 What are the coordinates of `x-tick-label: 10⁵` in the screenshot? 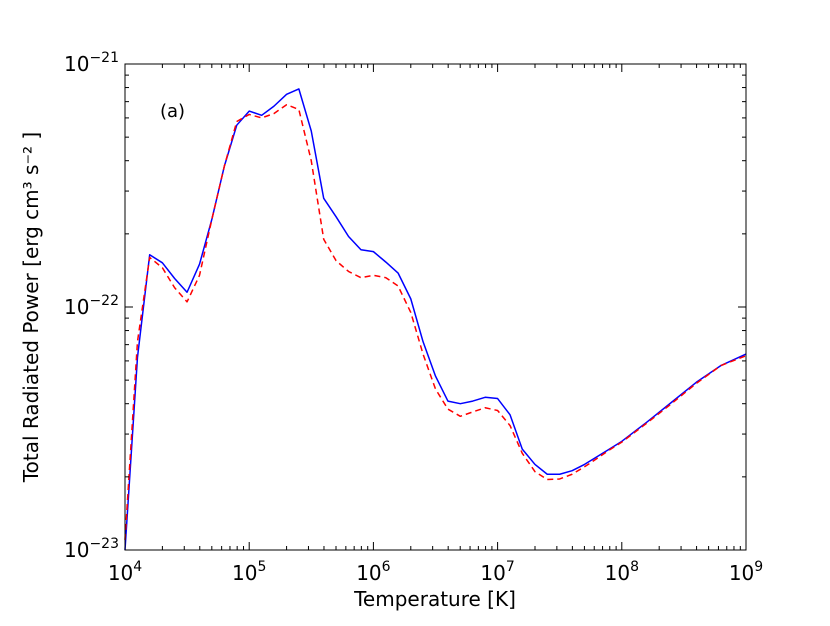 It's located at (249, 572).